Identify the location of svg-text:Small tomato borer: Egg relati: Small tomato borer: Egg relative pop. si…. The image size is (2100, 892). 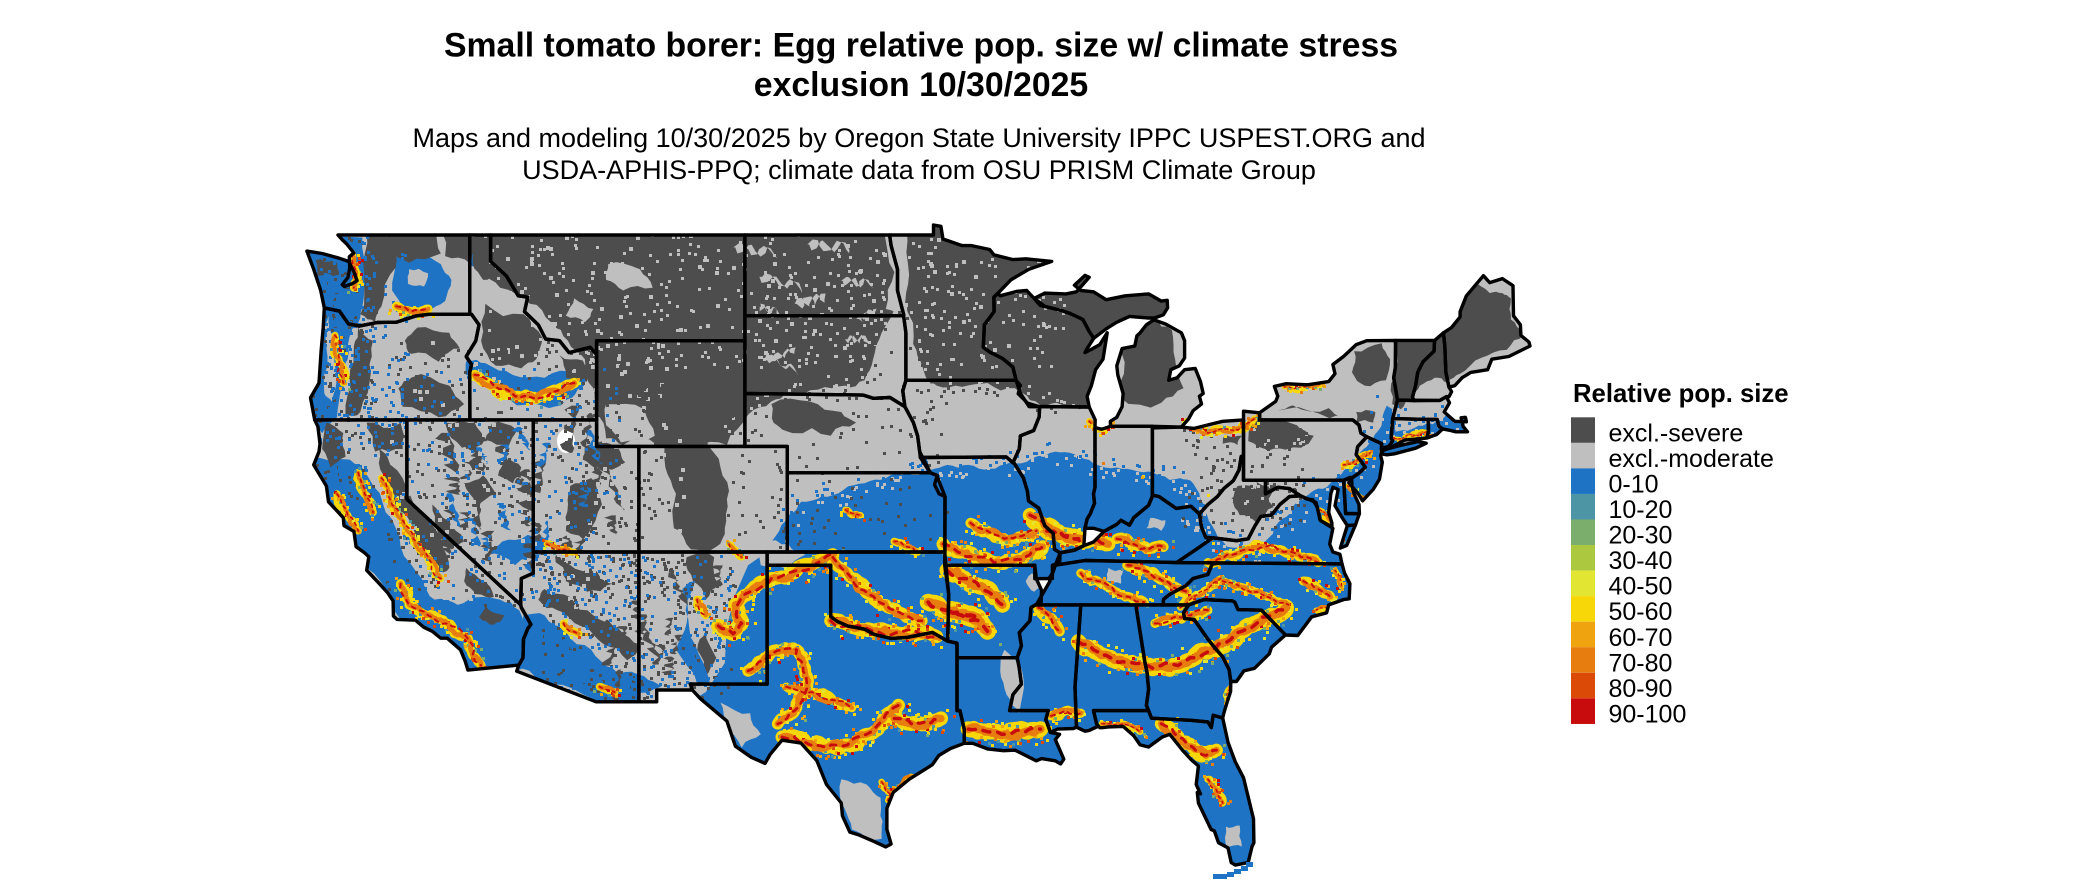
(921, 46).